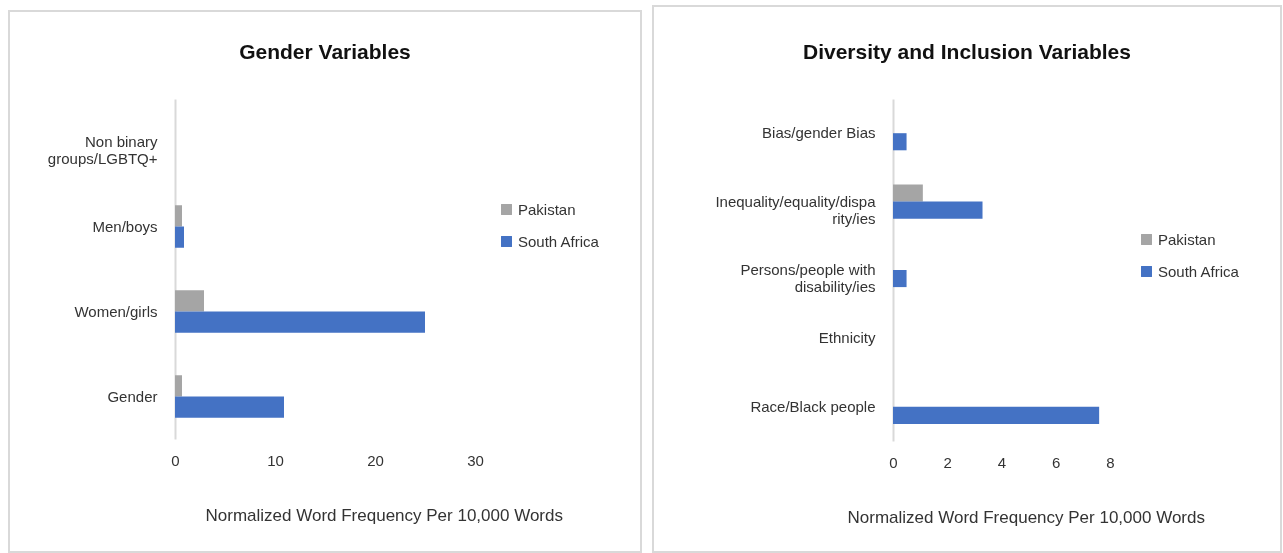 Image resolution: width=1283 pixels, height=553 pixels. I want to click on y-tick-label: Persons/people with disability/ies, so click(808, 278).